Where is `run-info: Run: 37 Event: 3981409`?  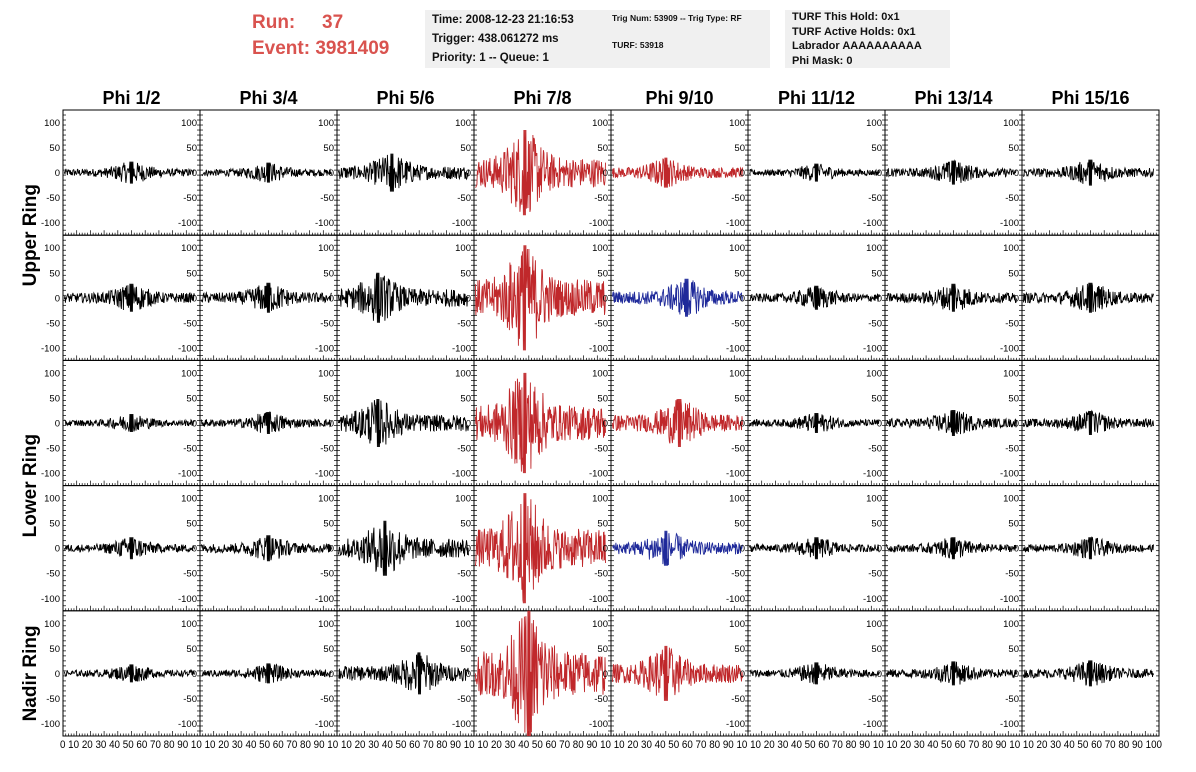
run-info: Run: 37 Event: 3981409 is located at coordinates (320, 36).